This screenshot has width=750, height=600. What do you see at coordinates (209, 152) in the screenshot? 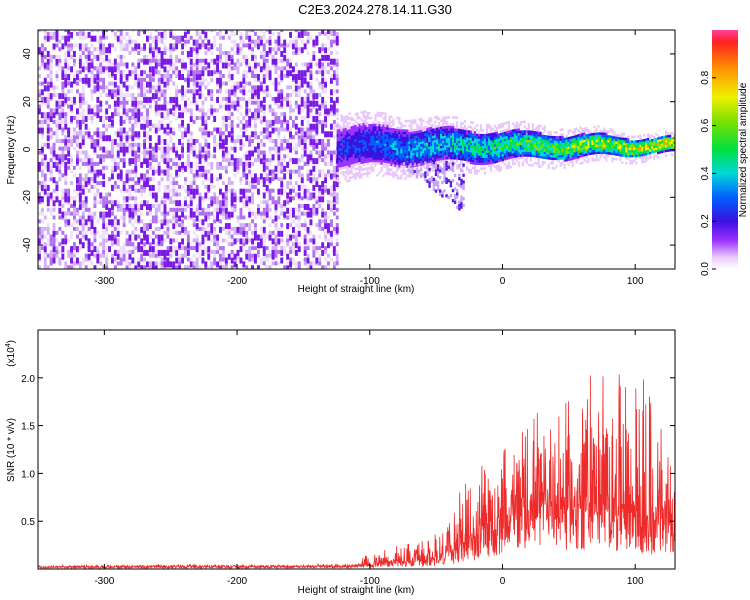
I see `spectrogram-cell-2059` at bounding box center [209, 152].